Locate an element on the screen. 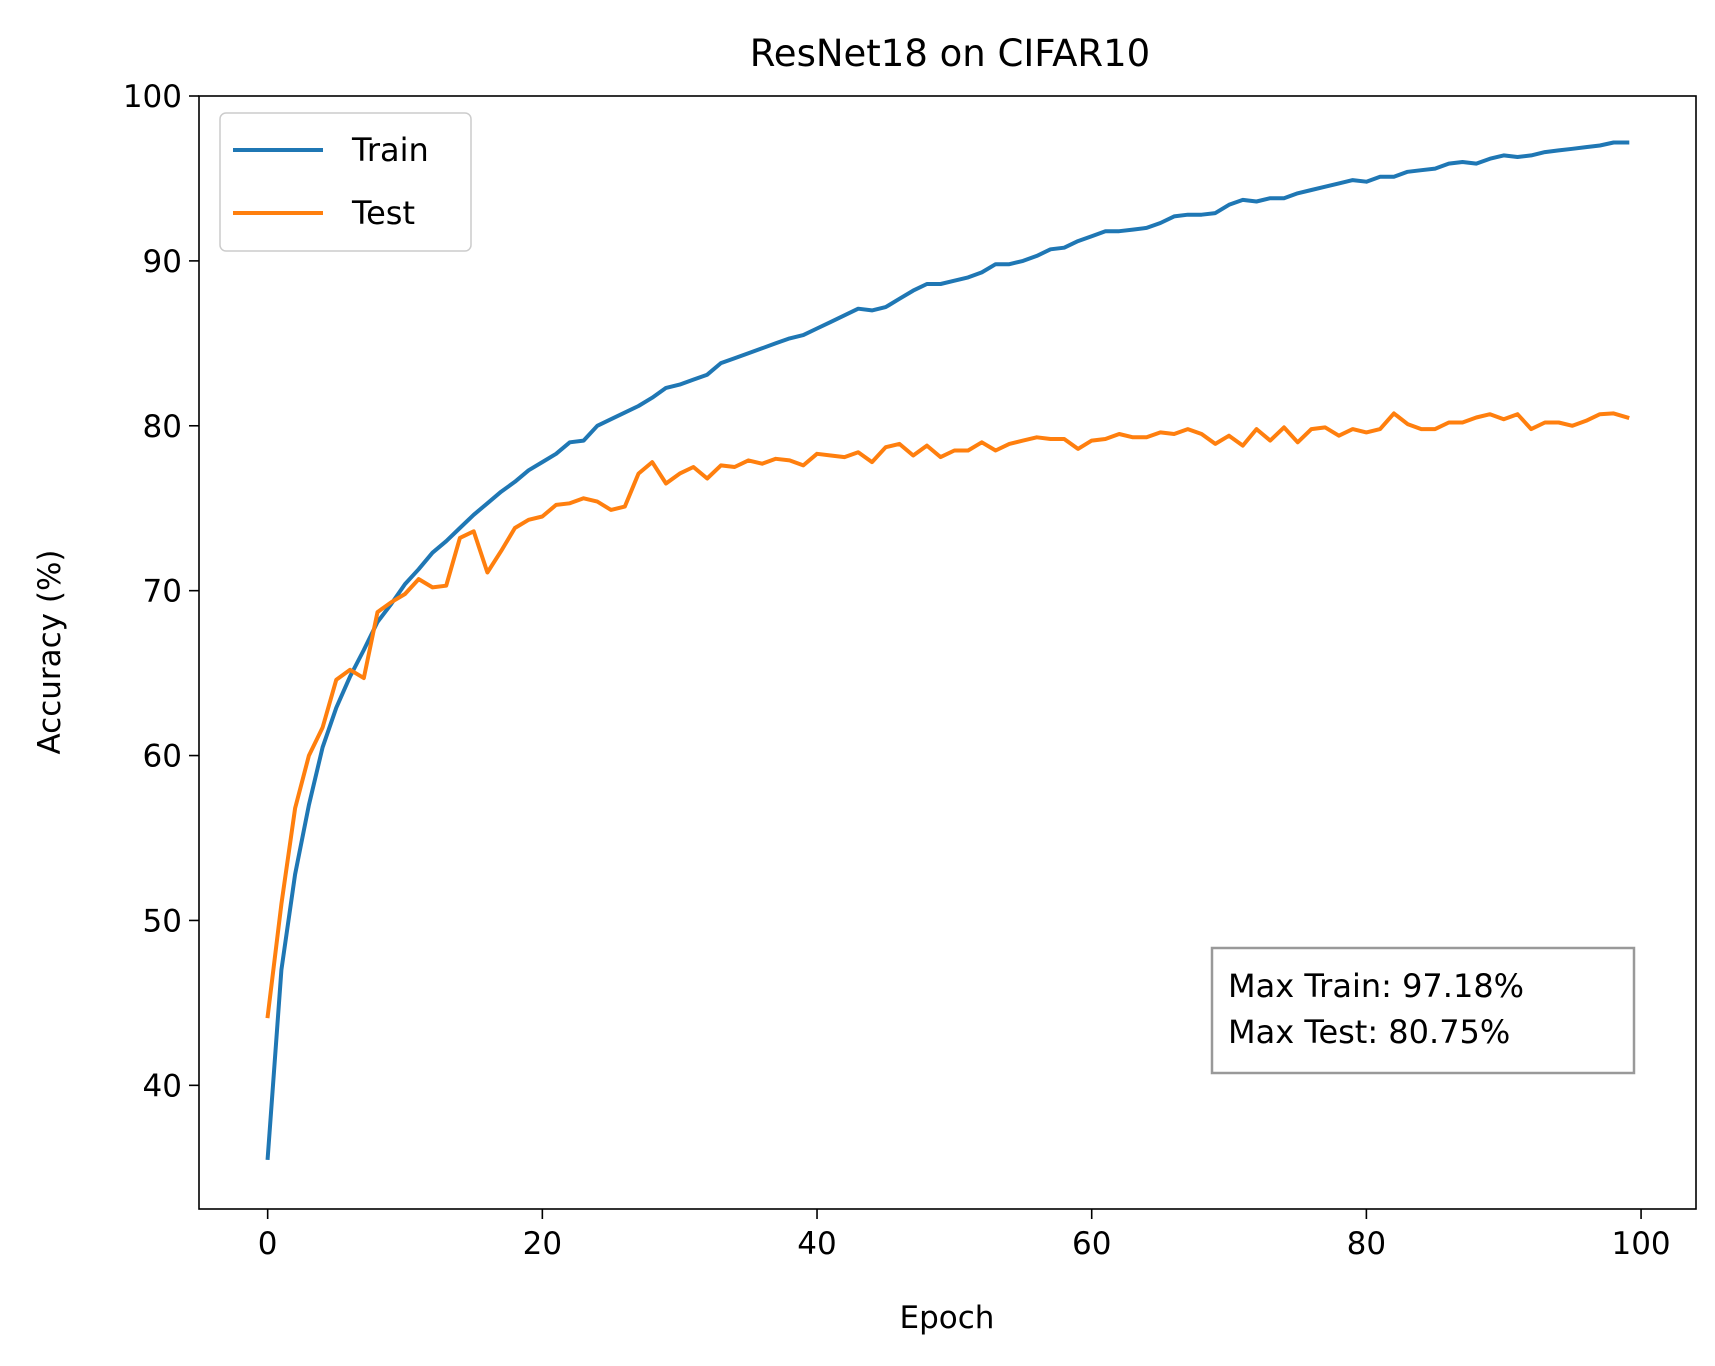  y-tick-label: 50 is located at coordinates (162, 921).